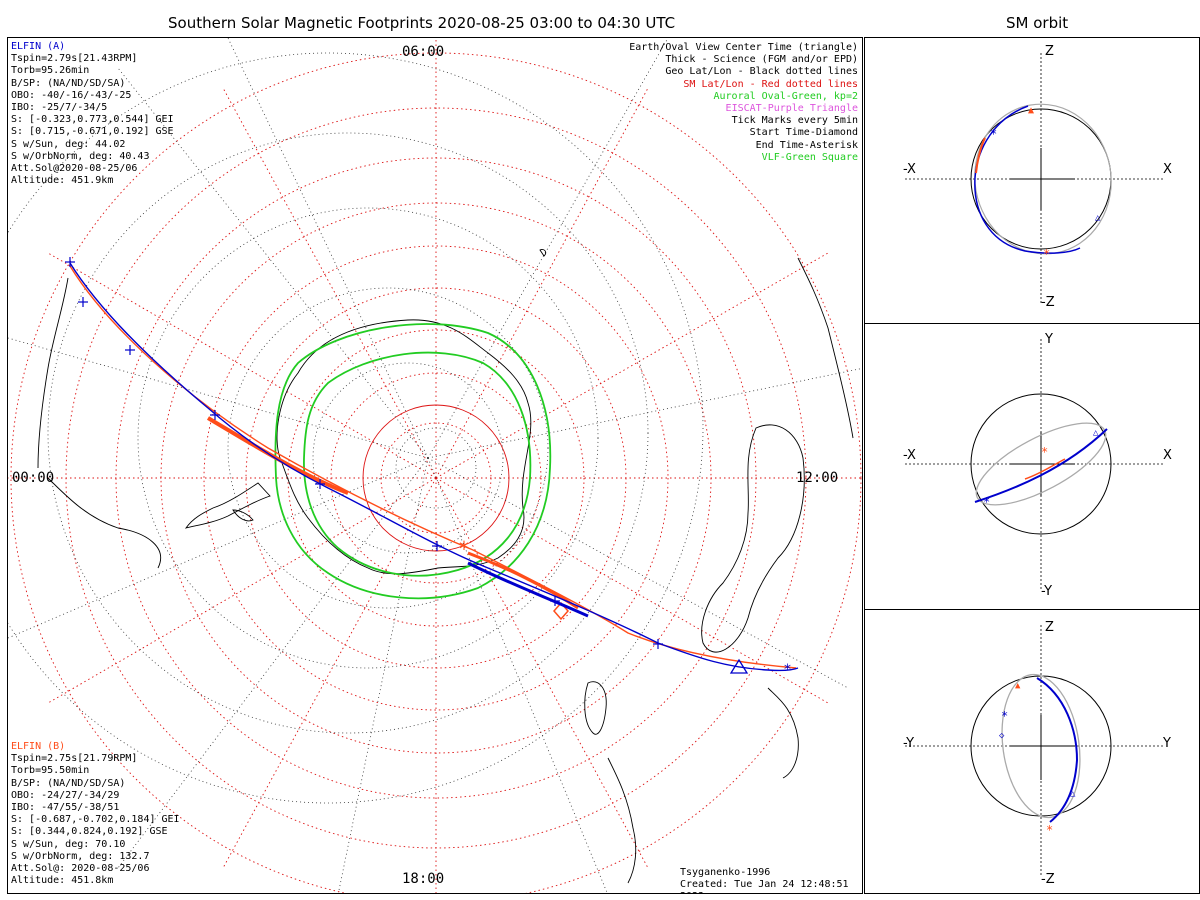 The image size is (1200, 900). Describe the element at coordinates (817, 478) in the screenshot. I see `mlt-label-right: 12:00` at that location.